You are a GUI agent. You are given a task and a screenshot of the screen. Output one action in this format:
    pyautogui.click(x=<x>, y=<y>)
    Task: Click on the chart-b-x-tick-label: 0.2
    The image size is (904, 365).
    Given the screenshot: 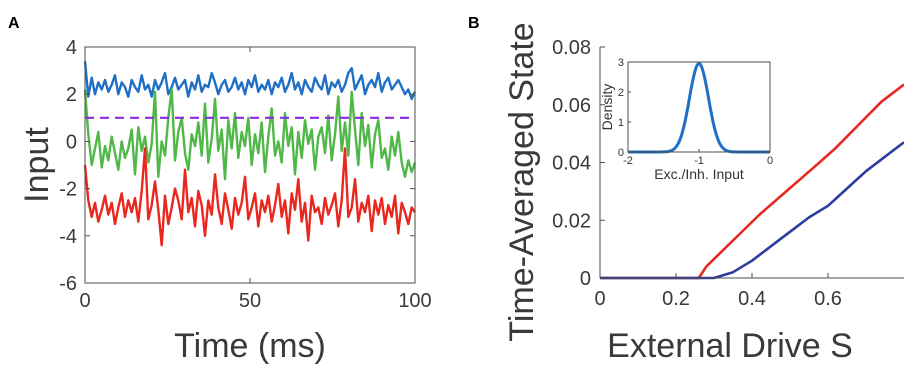 What is the action you would take?
    pyautogui.click(x=676, y=299)
    